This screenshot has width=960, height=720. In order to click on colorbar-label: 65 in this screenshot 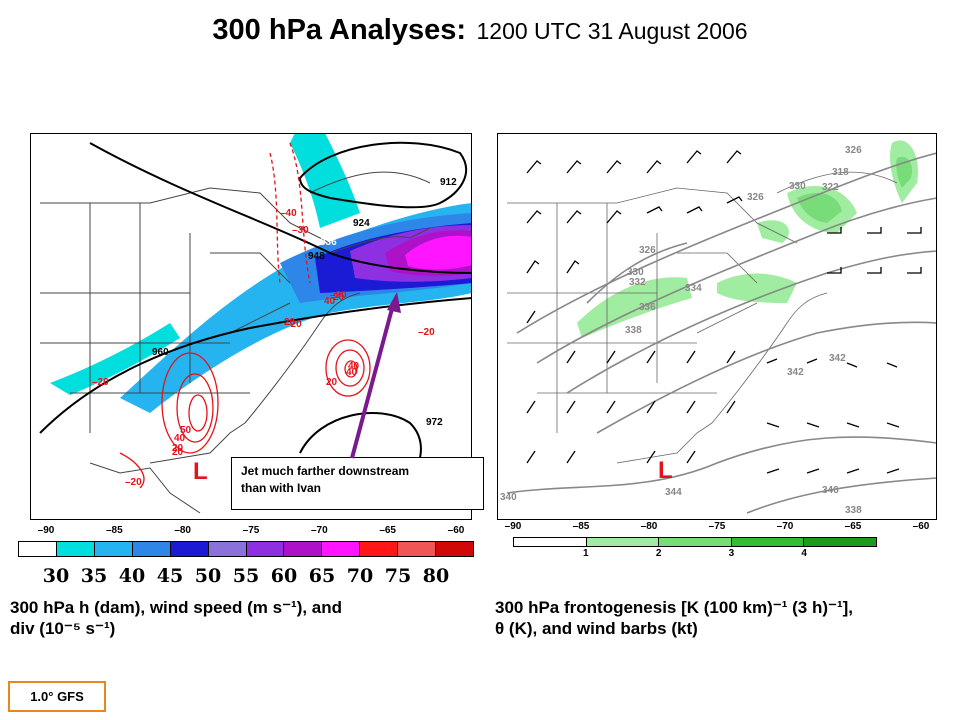, I will do `click(322, 576)`.